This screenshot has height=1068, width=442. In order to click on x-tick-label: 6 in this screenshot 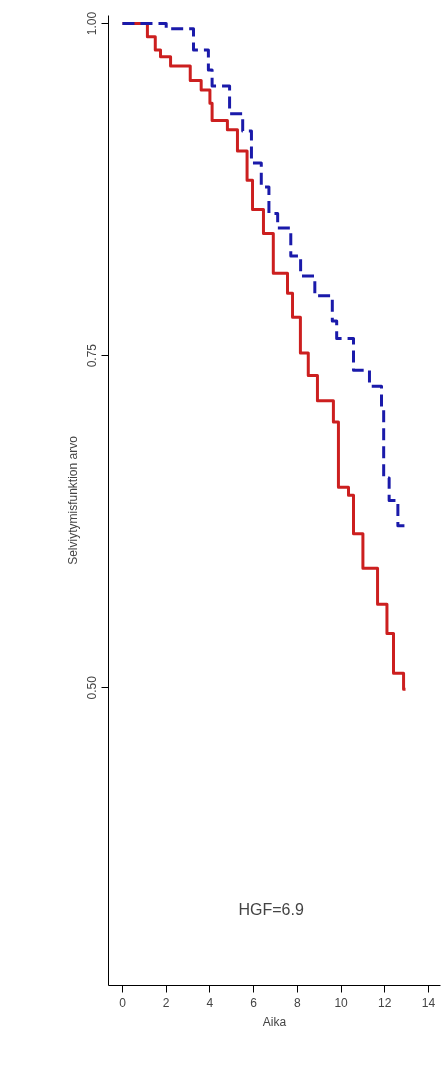, I will do `click(254, 1002)`.